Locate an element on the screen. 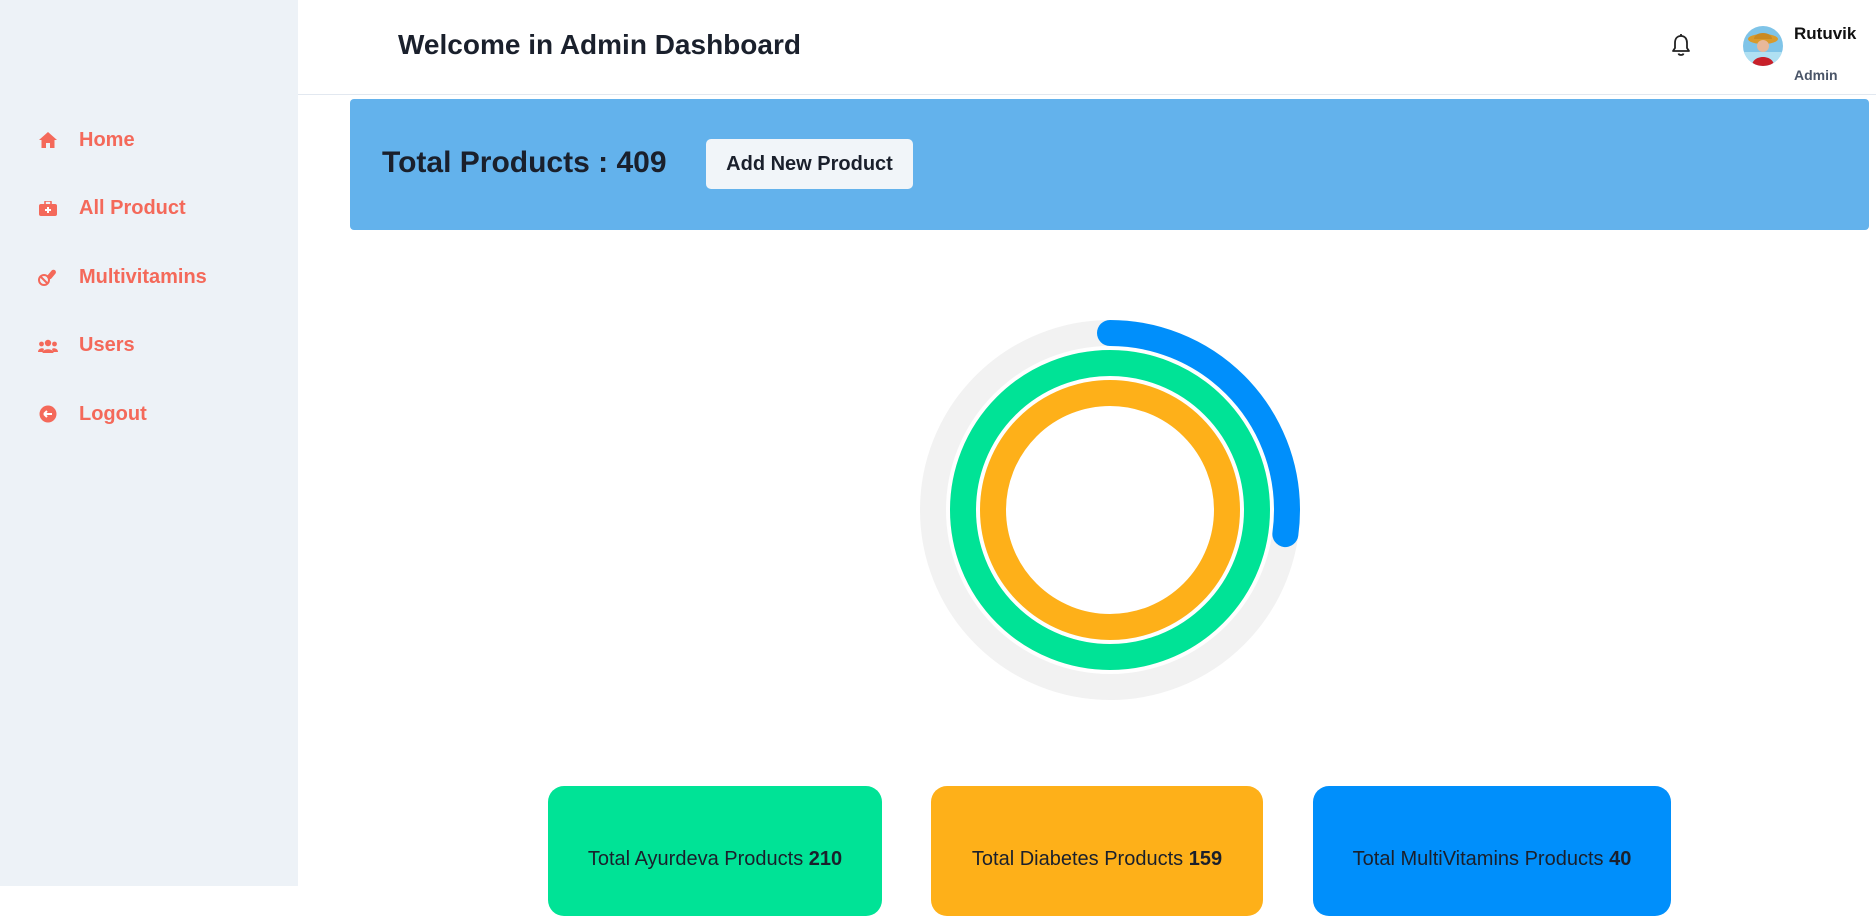 The width and height of the screenshot is (1876, 916). user-role: Admin is located at coordinates (1816, 75).